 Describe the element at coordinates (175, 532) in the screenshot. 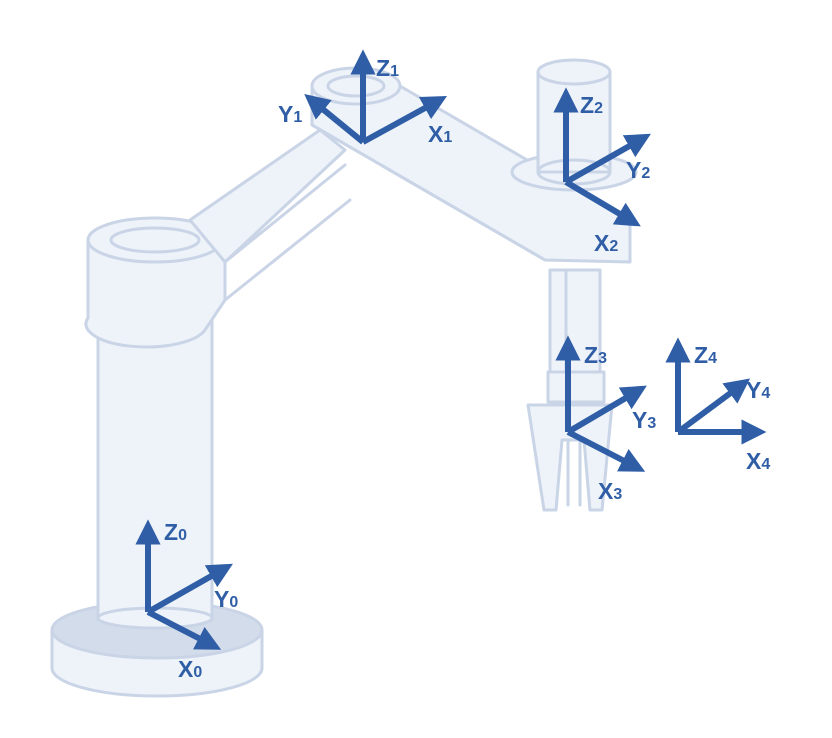

I see `frame-0-z-label: Z0` at that location.